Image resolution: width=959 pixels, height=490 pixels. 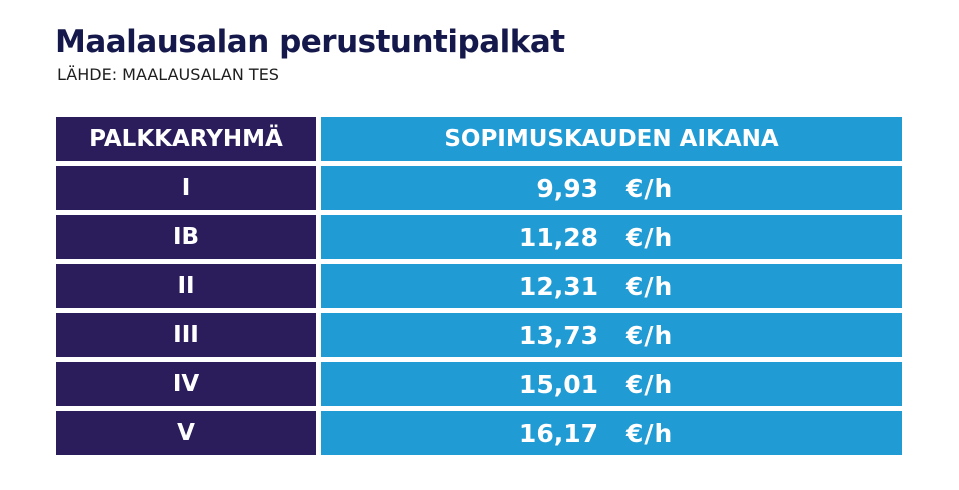 What do you see at coordinates (186, 384) in the screenshot?
I see `wage-group-cell: IV` at bounding box center [186, 384].